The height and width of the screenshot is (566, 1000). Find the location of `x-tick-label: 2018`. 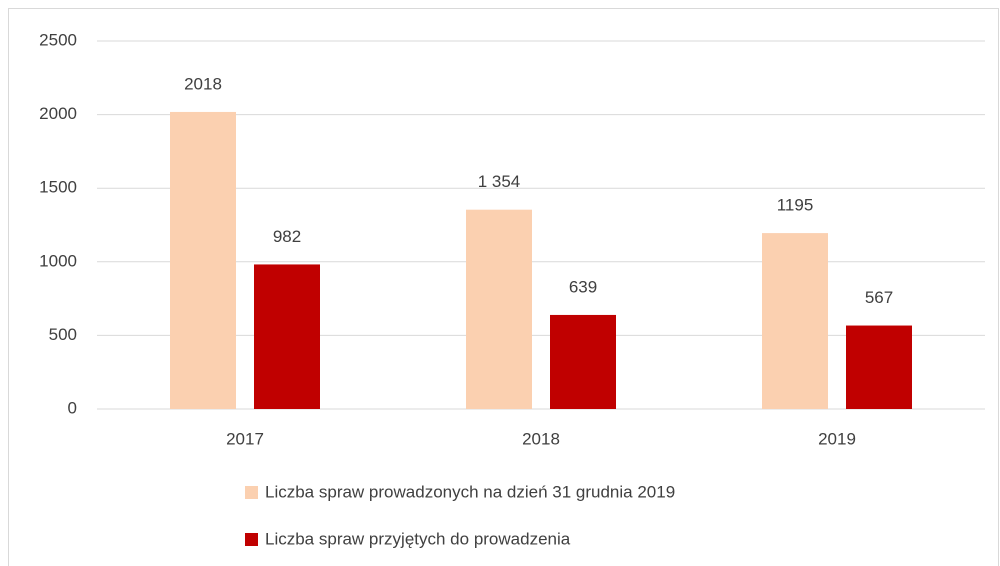

x-tick-label: 2018 is located at coordinates (541, 438).